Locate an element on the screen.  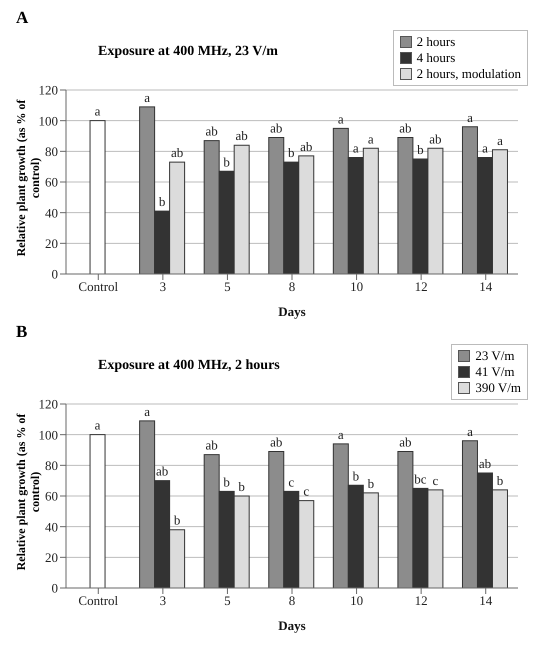
legend-label: 23 V/m is located at coordinates (494, 356).